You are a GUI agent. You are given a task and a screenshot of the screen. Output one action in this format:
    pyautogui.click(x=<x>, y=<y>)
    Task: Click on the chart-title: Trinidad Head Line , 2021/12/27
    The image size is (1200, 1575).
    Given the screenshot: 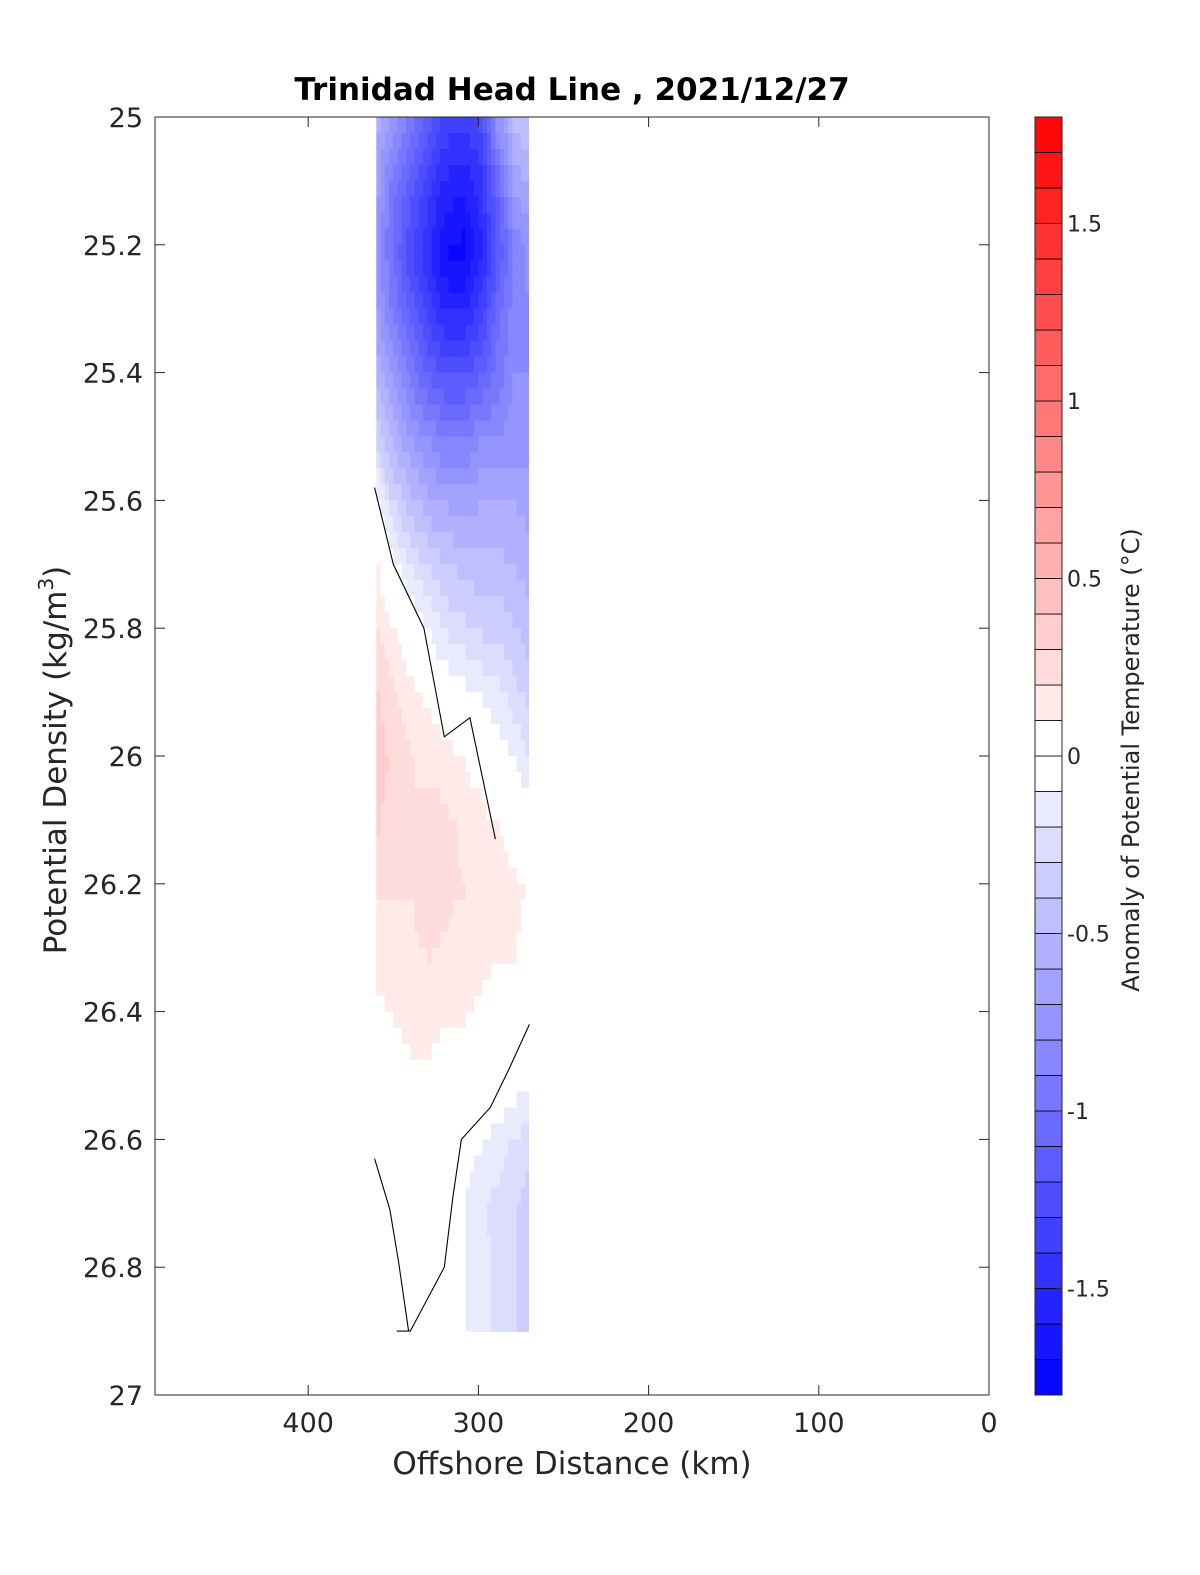 What is the action you would take?
    pyautogui.click(x=571, y=90)
    